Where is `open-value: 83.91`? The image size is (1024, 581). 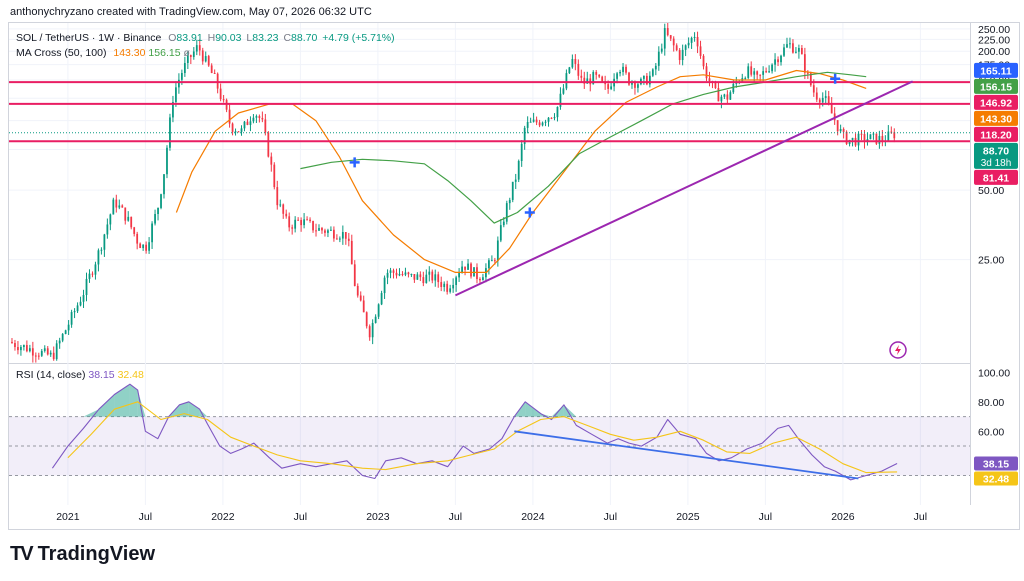
open-value: 83.91 is located at coordinates (189, 38).